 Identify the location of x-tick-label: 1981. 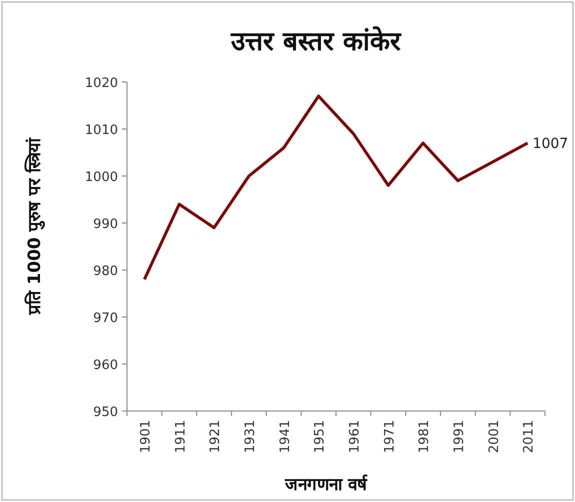
(424, 437).